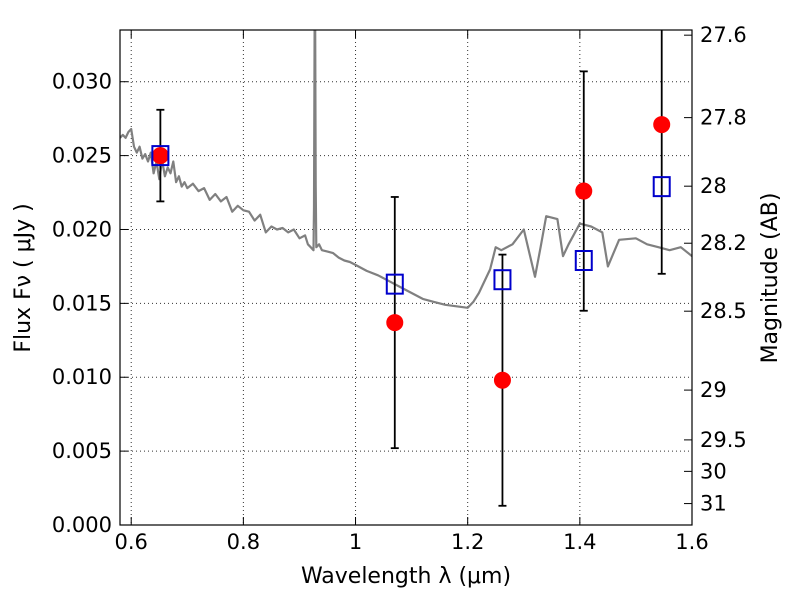  What do you see at coordinates (713, 390) in the screenshot?
I see `right-tick-label: 29` at bounding box center [713, 390].